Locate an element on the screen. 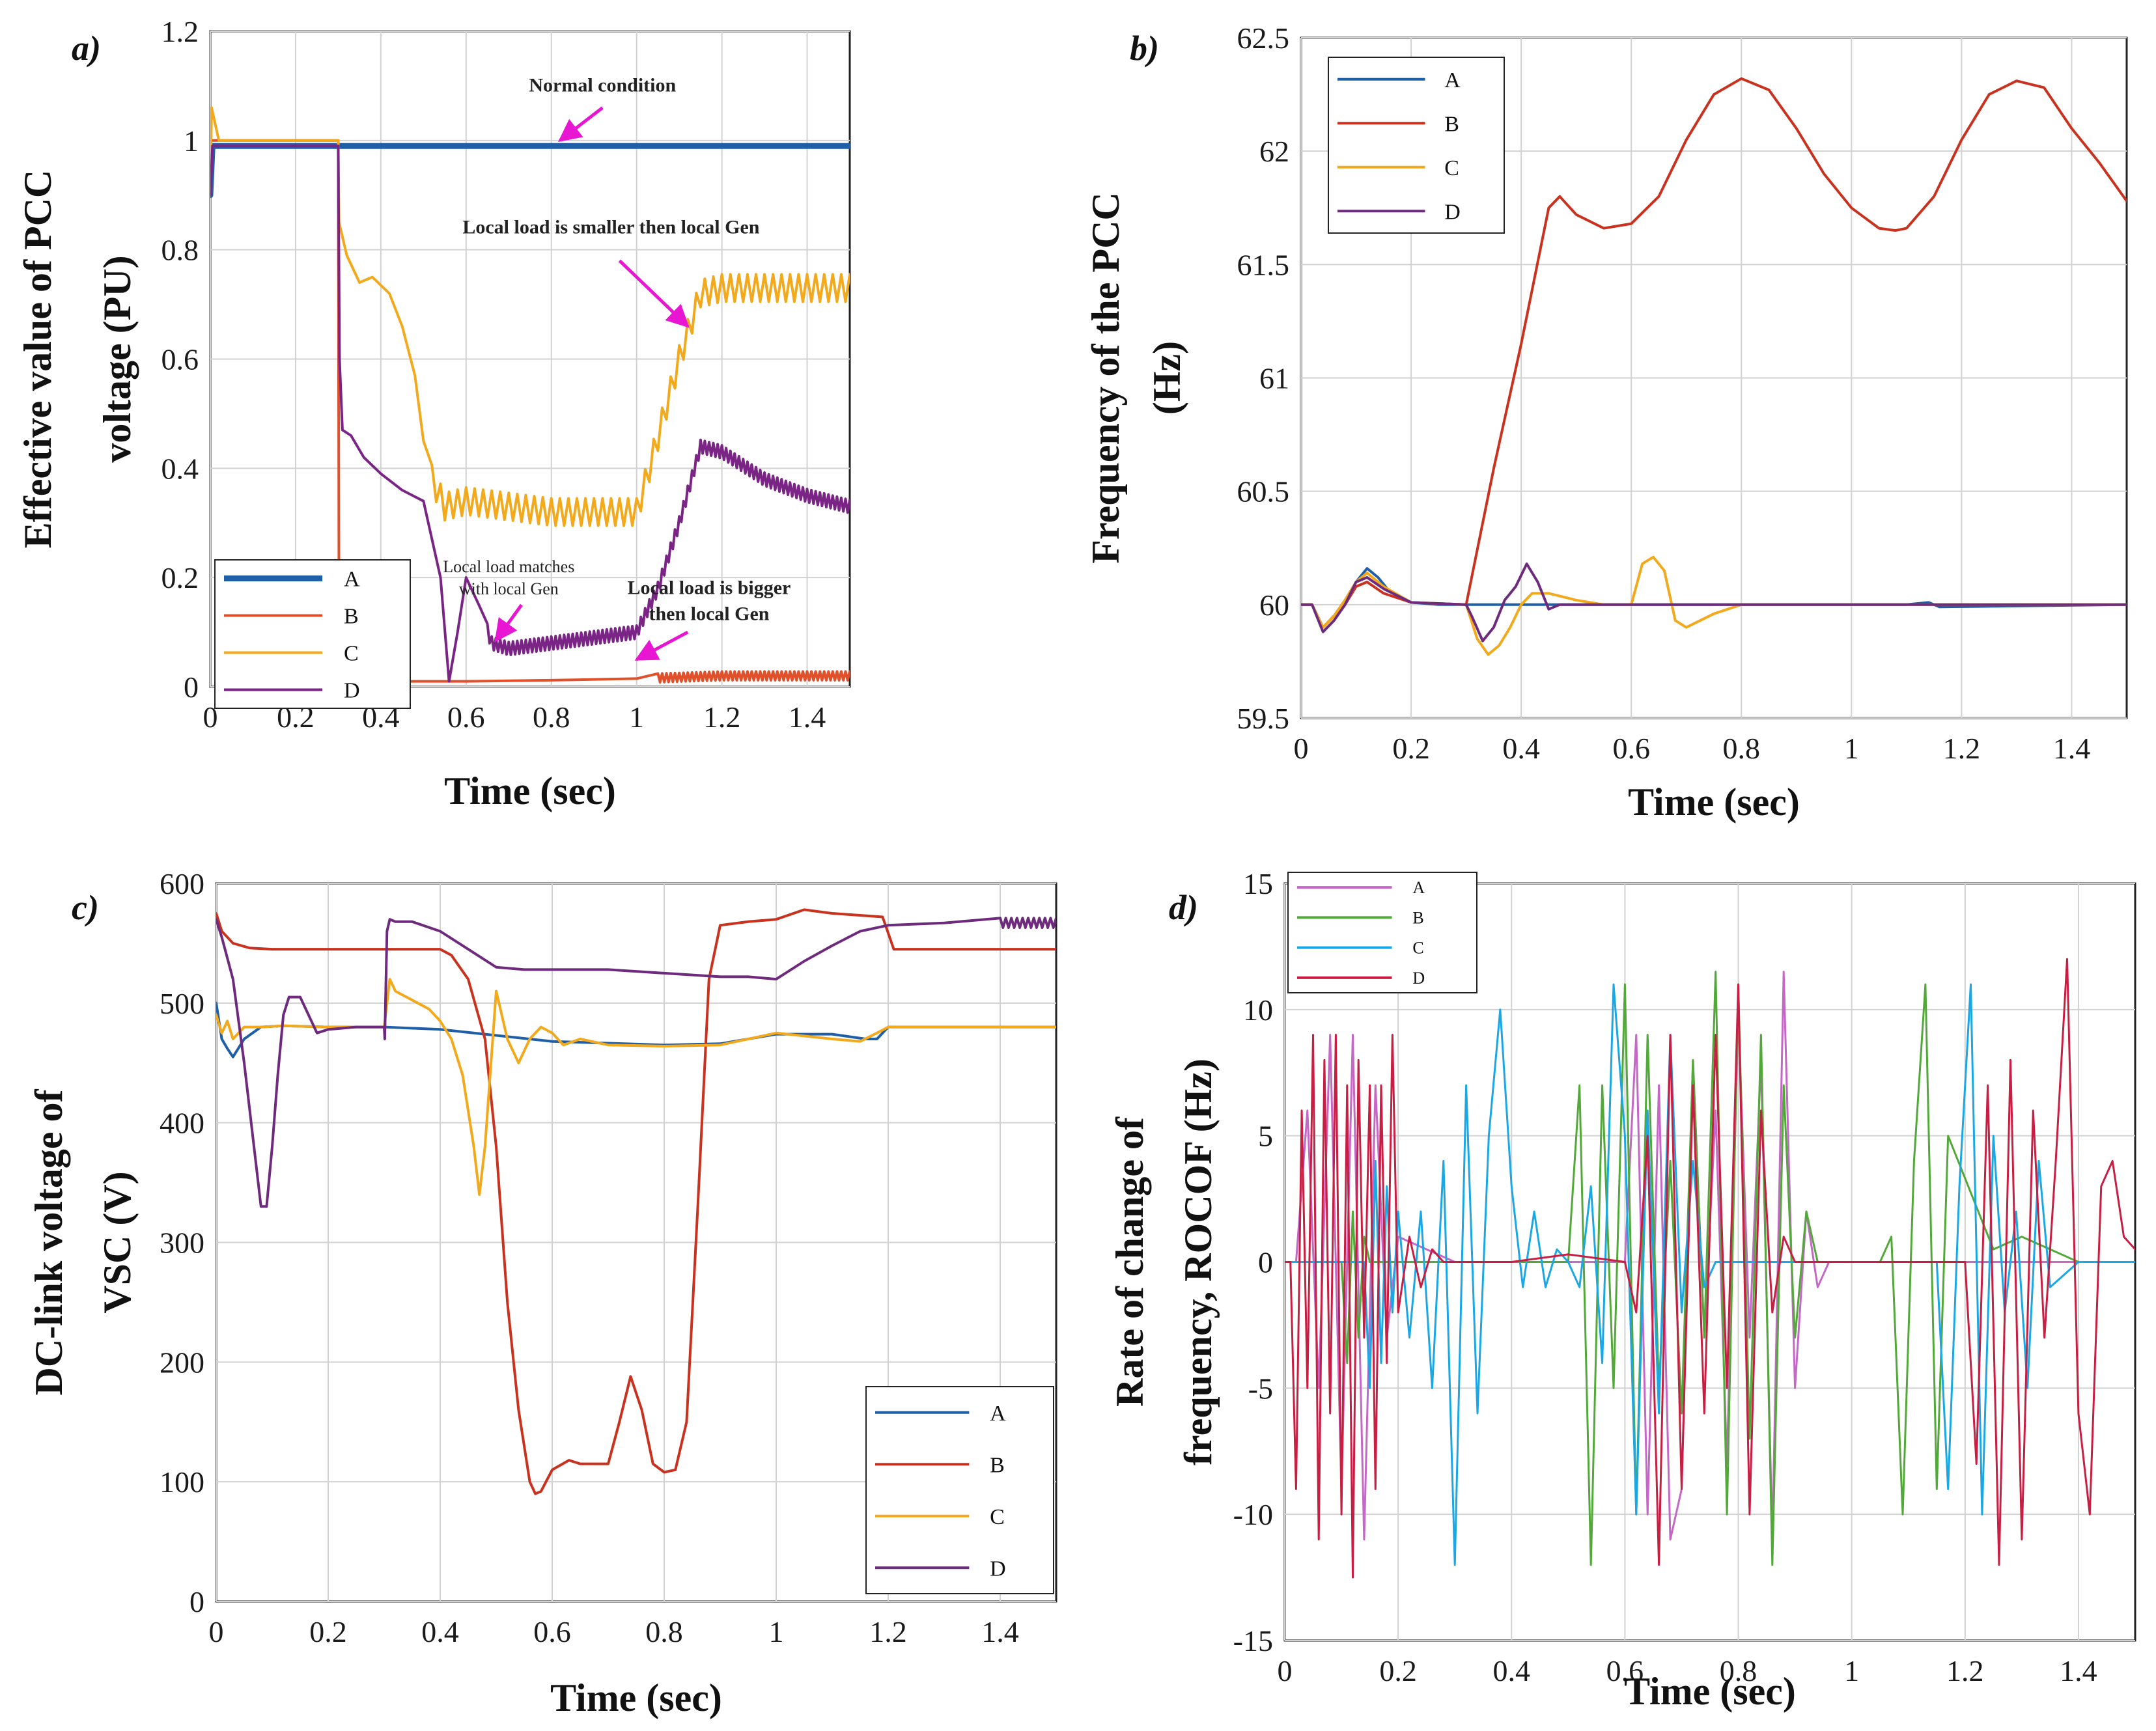  y-axis-label: Effective value of PCC is located at coordinates (37, 359).